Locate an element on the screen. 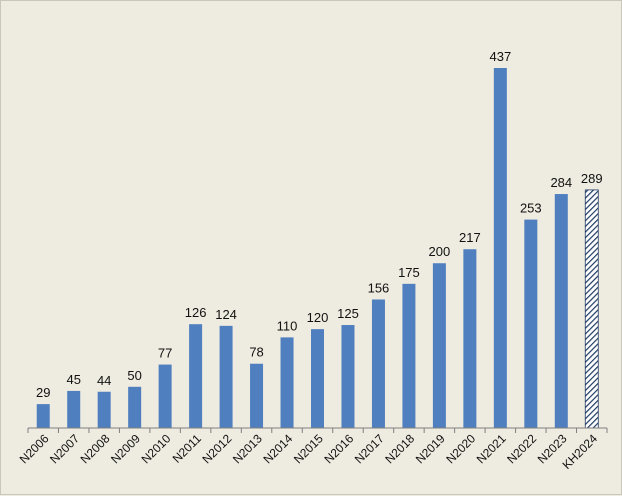 The width and height of the screenshot is (622, 496). value-label-n2019: 200 is located at coordinates (440, 251).